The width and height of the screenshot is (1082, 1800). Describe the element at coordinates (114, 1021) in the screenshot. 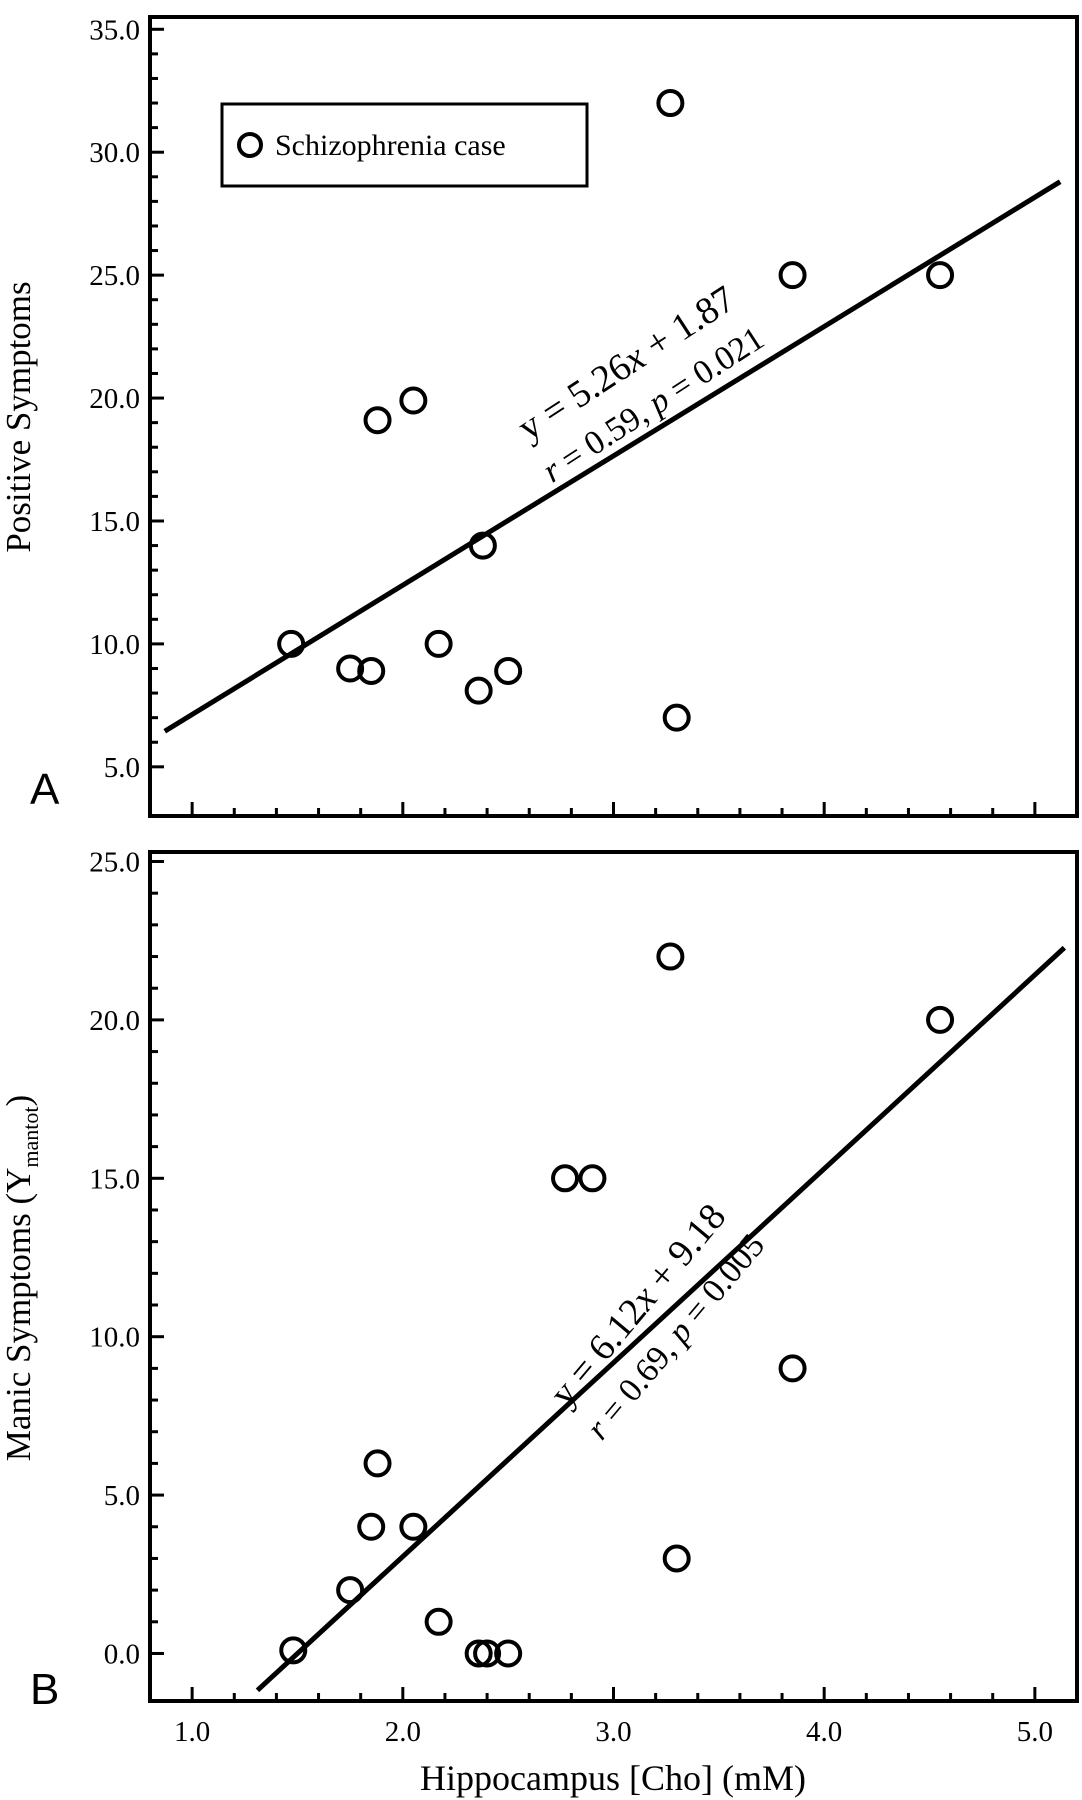

I see `panel-b-y-tick-label: 20.0` at that location.